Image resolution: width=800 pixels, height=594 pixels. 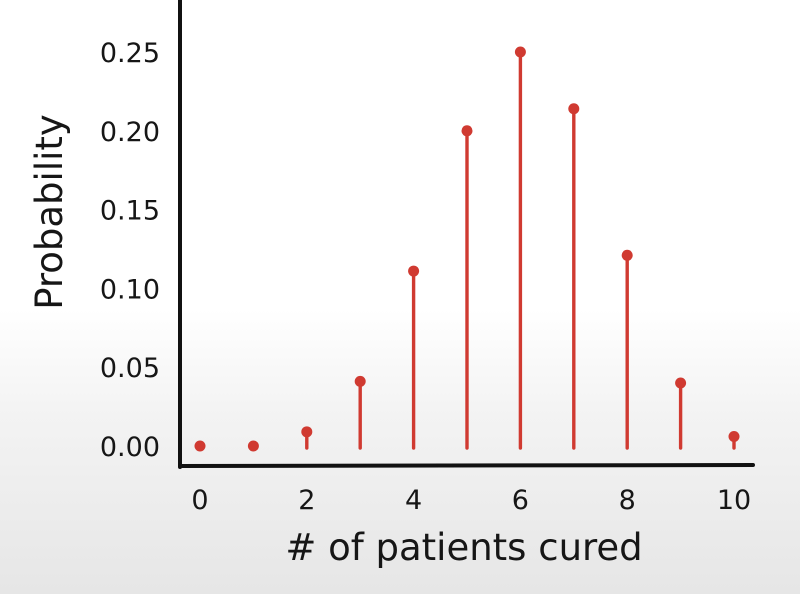 What do you see at coordinates (413, 500) in the screenshot?
I see `x-tick-label: 4` at bounding box center [413, 500].